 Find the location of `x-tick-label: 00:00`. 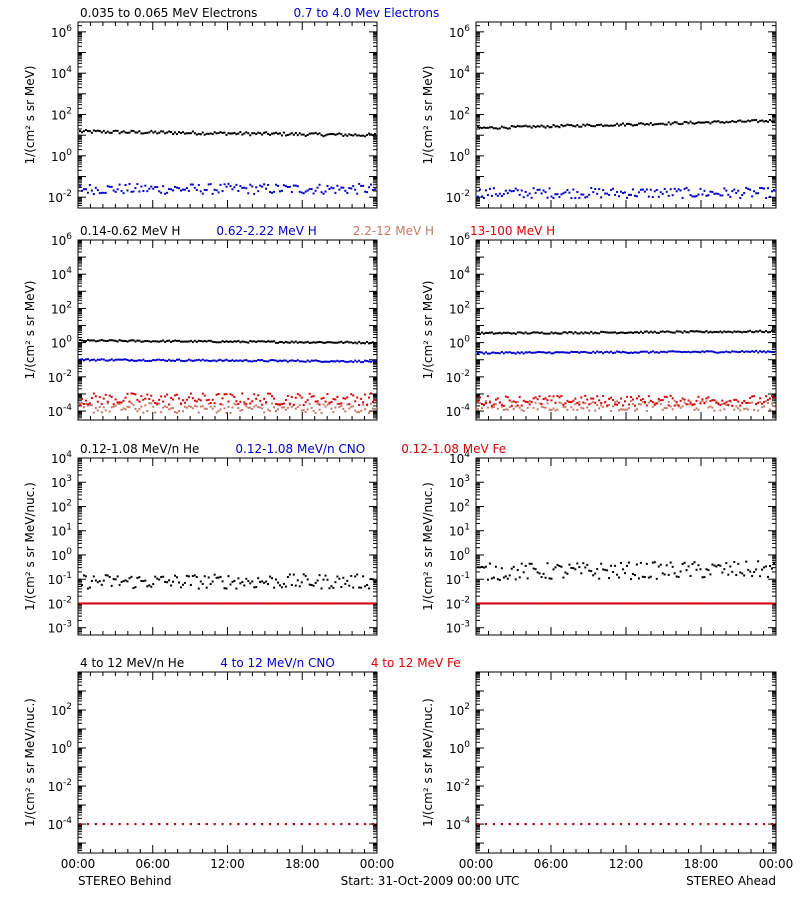

x-tick-label: 00:00 is located at coordinates (476, 864).